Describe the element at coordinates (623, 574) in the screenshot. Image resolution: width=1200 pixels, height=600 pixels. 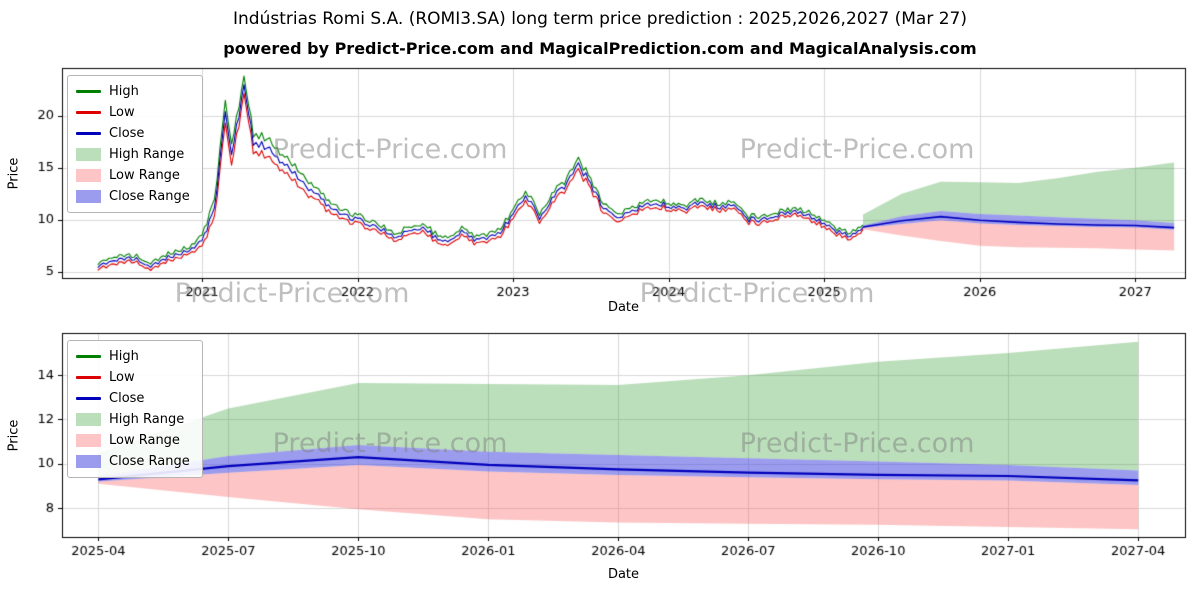
I see `chart2-x-axis-label: Date` at that location.